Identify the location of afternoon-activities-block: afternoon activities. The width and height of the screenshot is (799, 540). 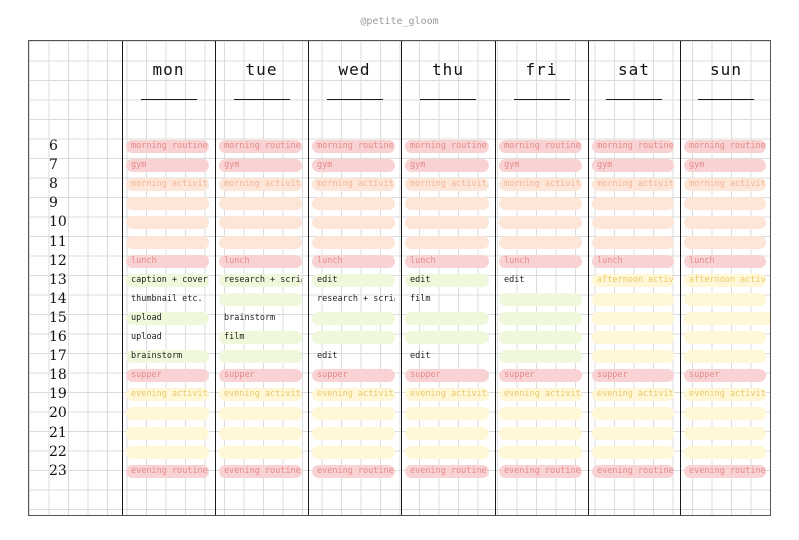
(633, 280).